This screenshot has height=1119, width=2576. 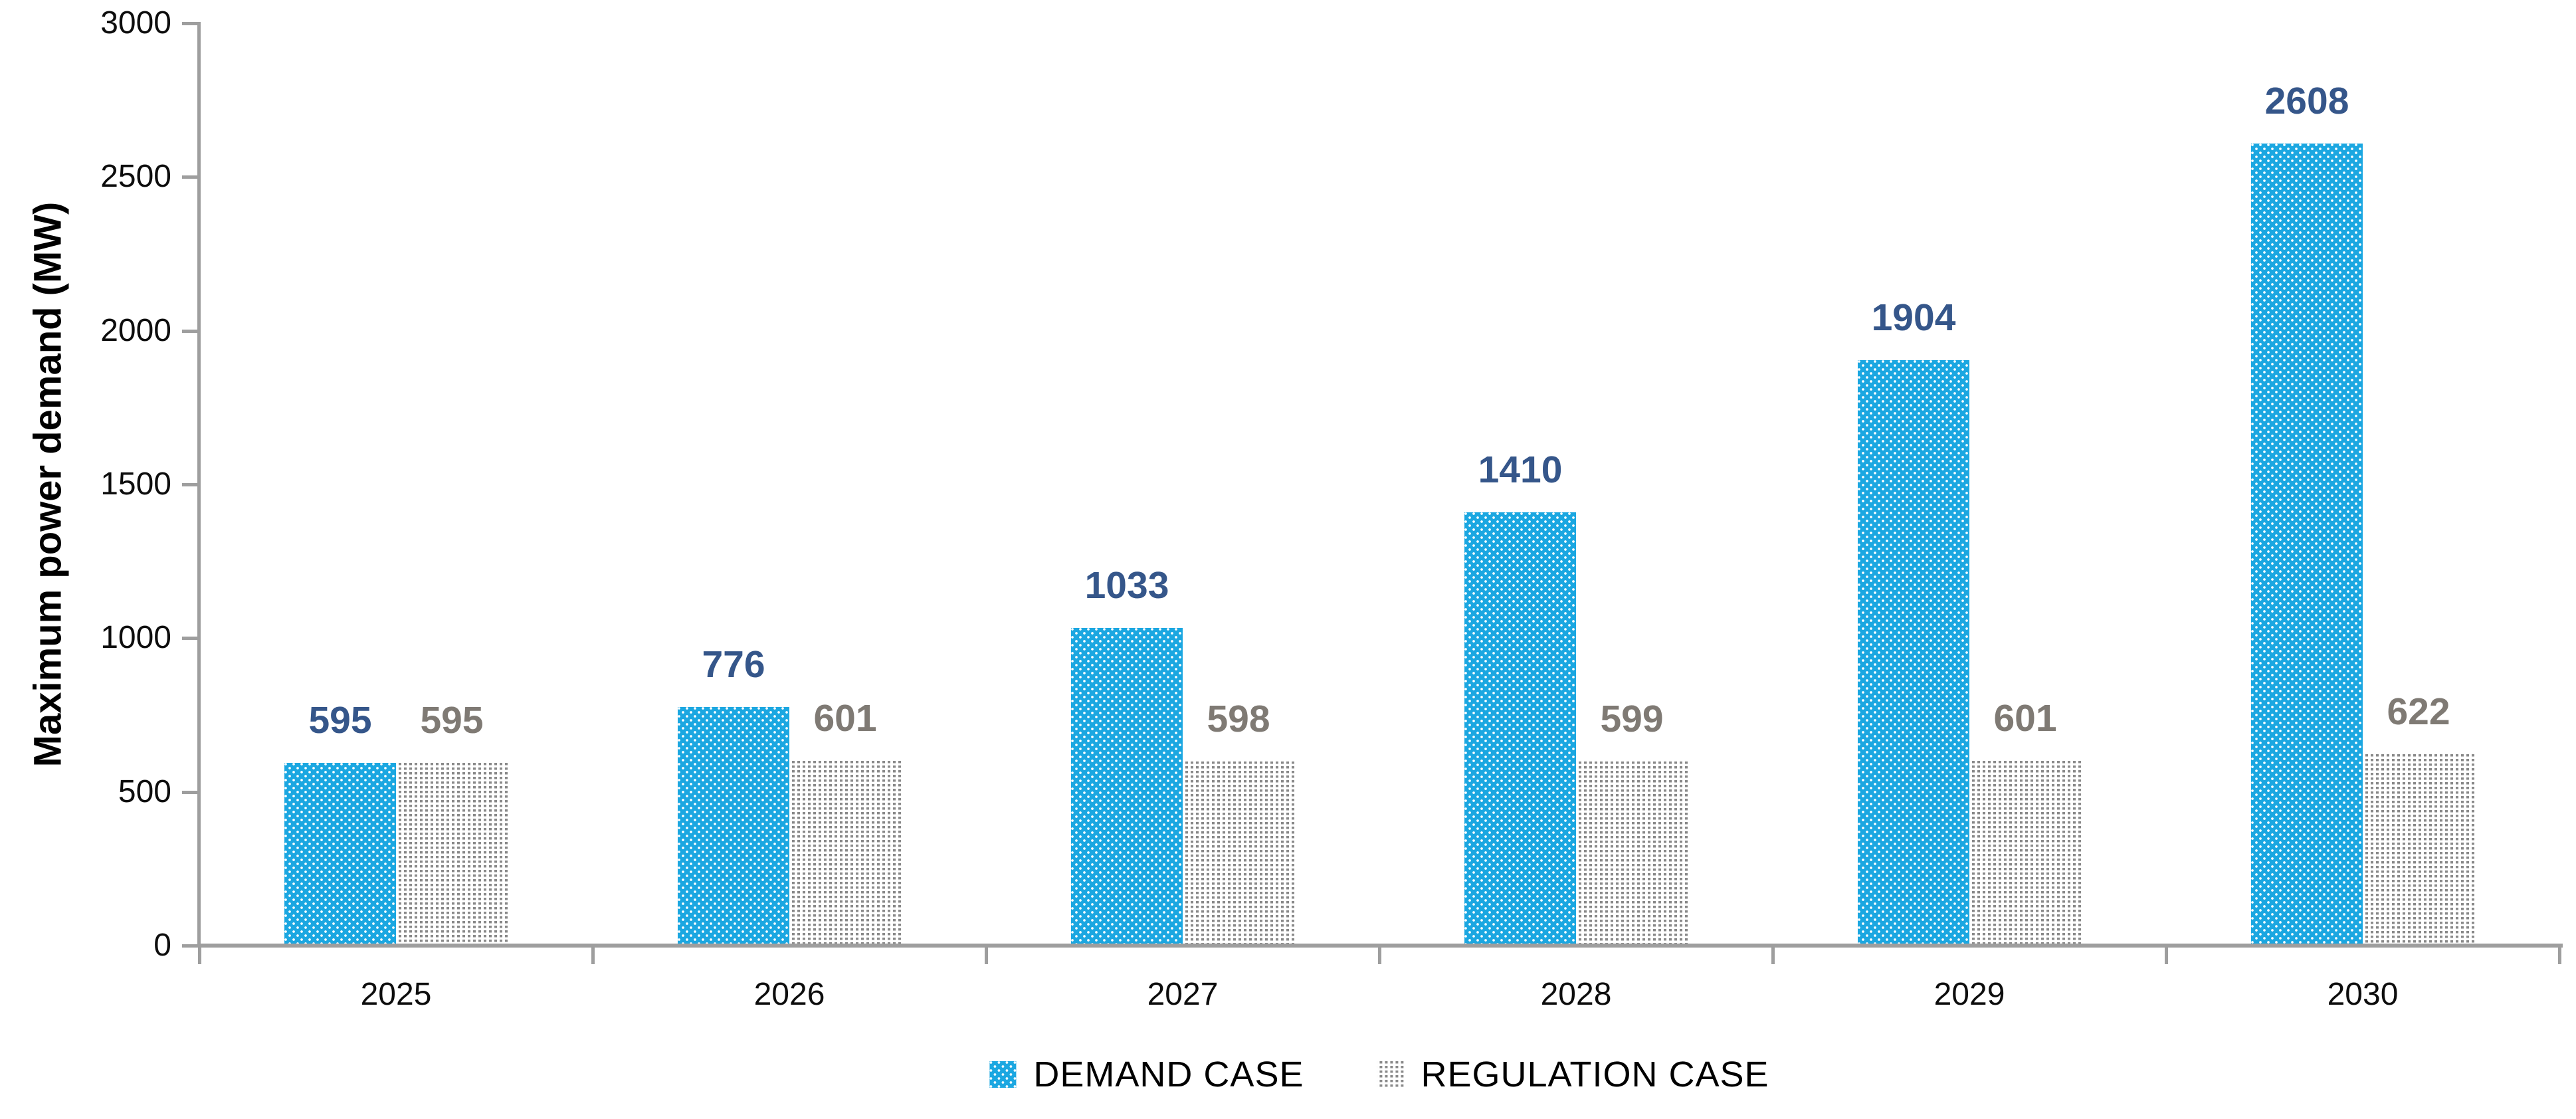 I want to click on chart-legend: DEMAND CASE REGULATION CASE, so click(x=1379, y=1075).